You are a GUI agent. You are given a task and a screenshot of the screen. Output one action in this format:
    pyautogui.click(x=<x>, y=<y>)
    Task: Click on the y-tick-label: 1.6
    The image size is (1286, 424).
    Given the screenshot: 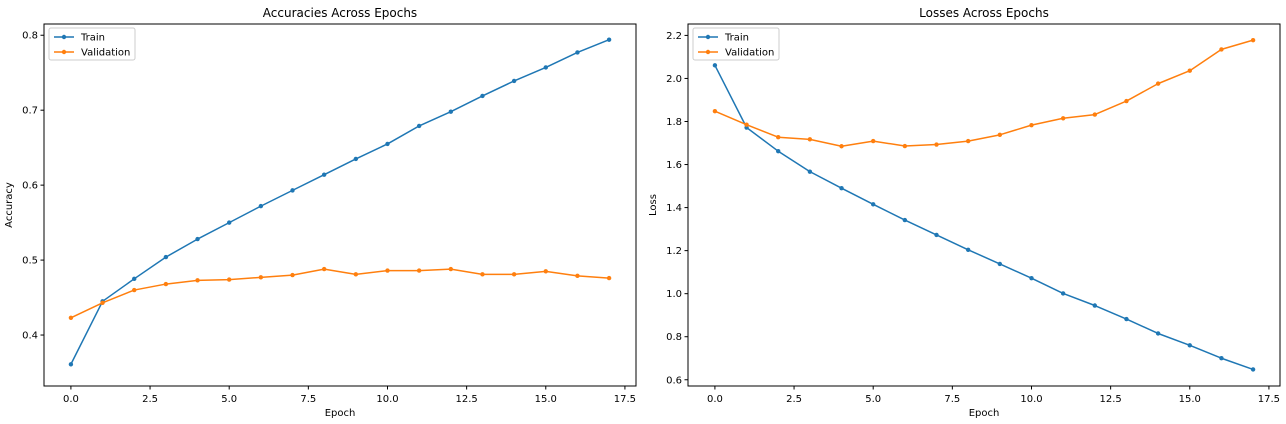 What is the action you would take?
    pyautogui.click(x=674, y=165)
    